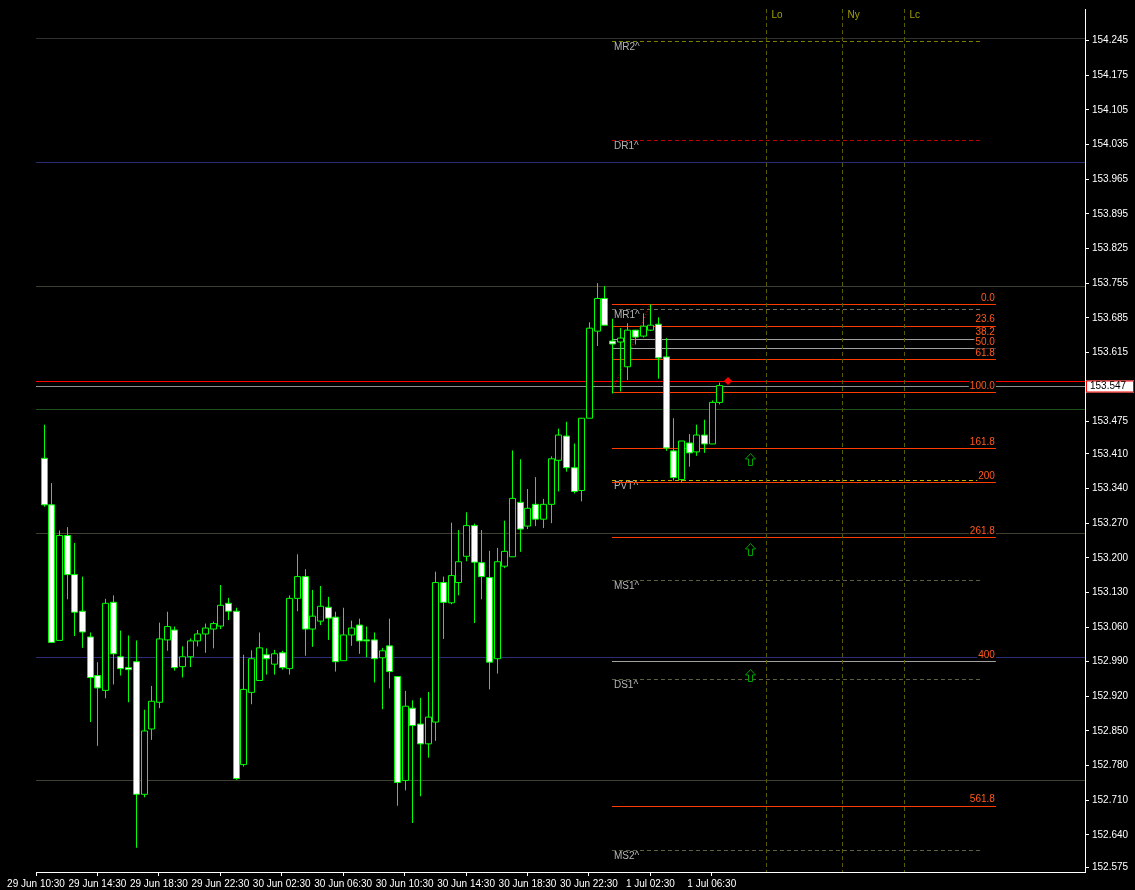 The image size is (1135, 890). What do you see at coordinates (97, 883) in the screenshot?
I see `x-tick-label: 29 Jun 14:30` at bounding box center [97, 883].